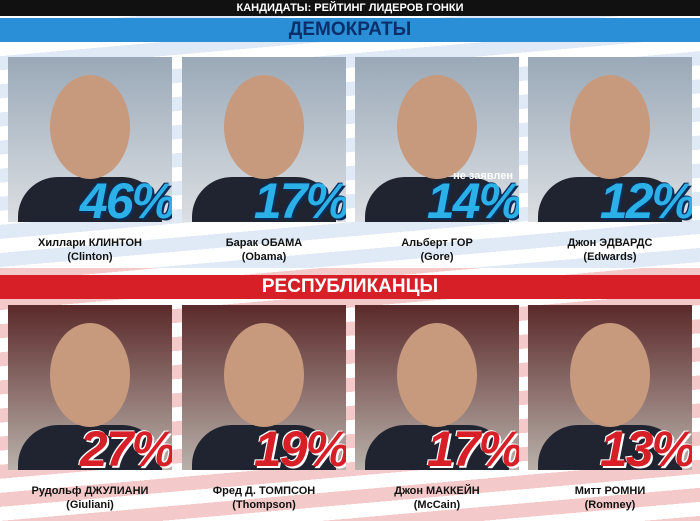 The height and width of the screenshot is (521, 700). Describe the element at coordinates (437, 257) in the screenshot. I see `candidate-latin: (Gore)` at that location.